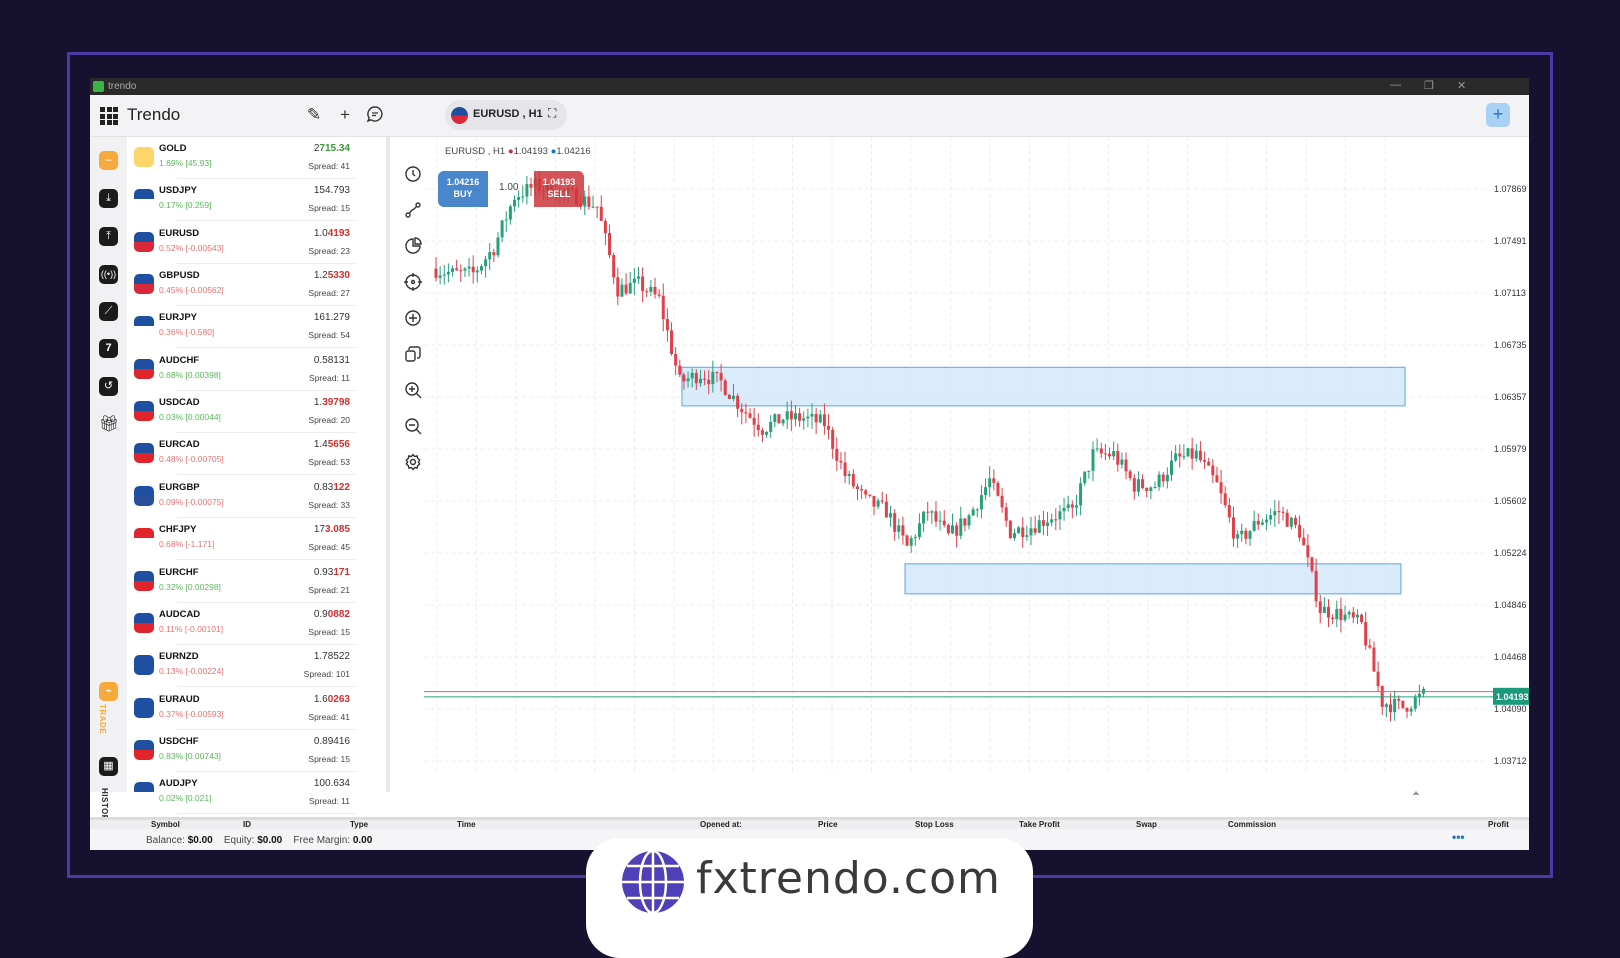 Image resolution: width=1620 pixels, height=958 pixels. Describe the element at coordinates (466, 824) in the screenshot. I see `column-time: Time` at that location.